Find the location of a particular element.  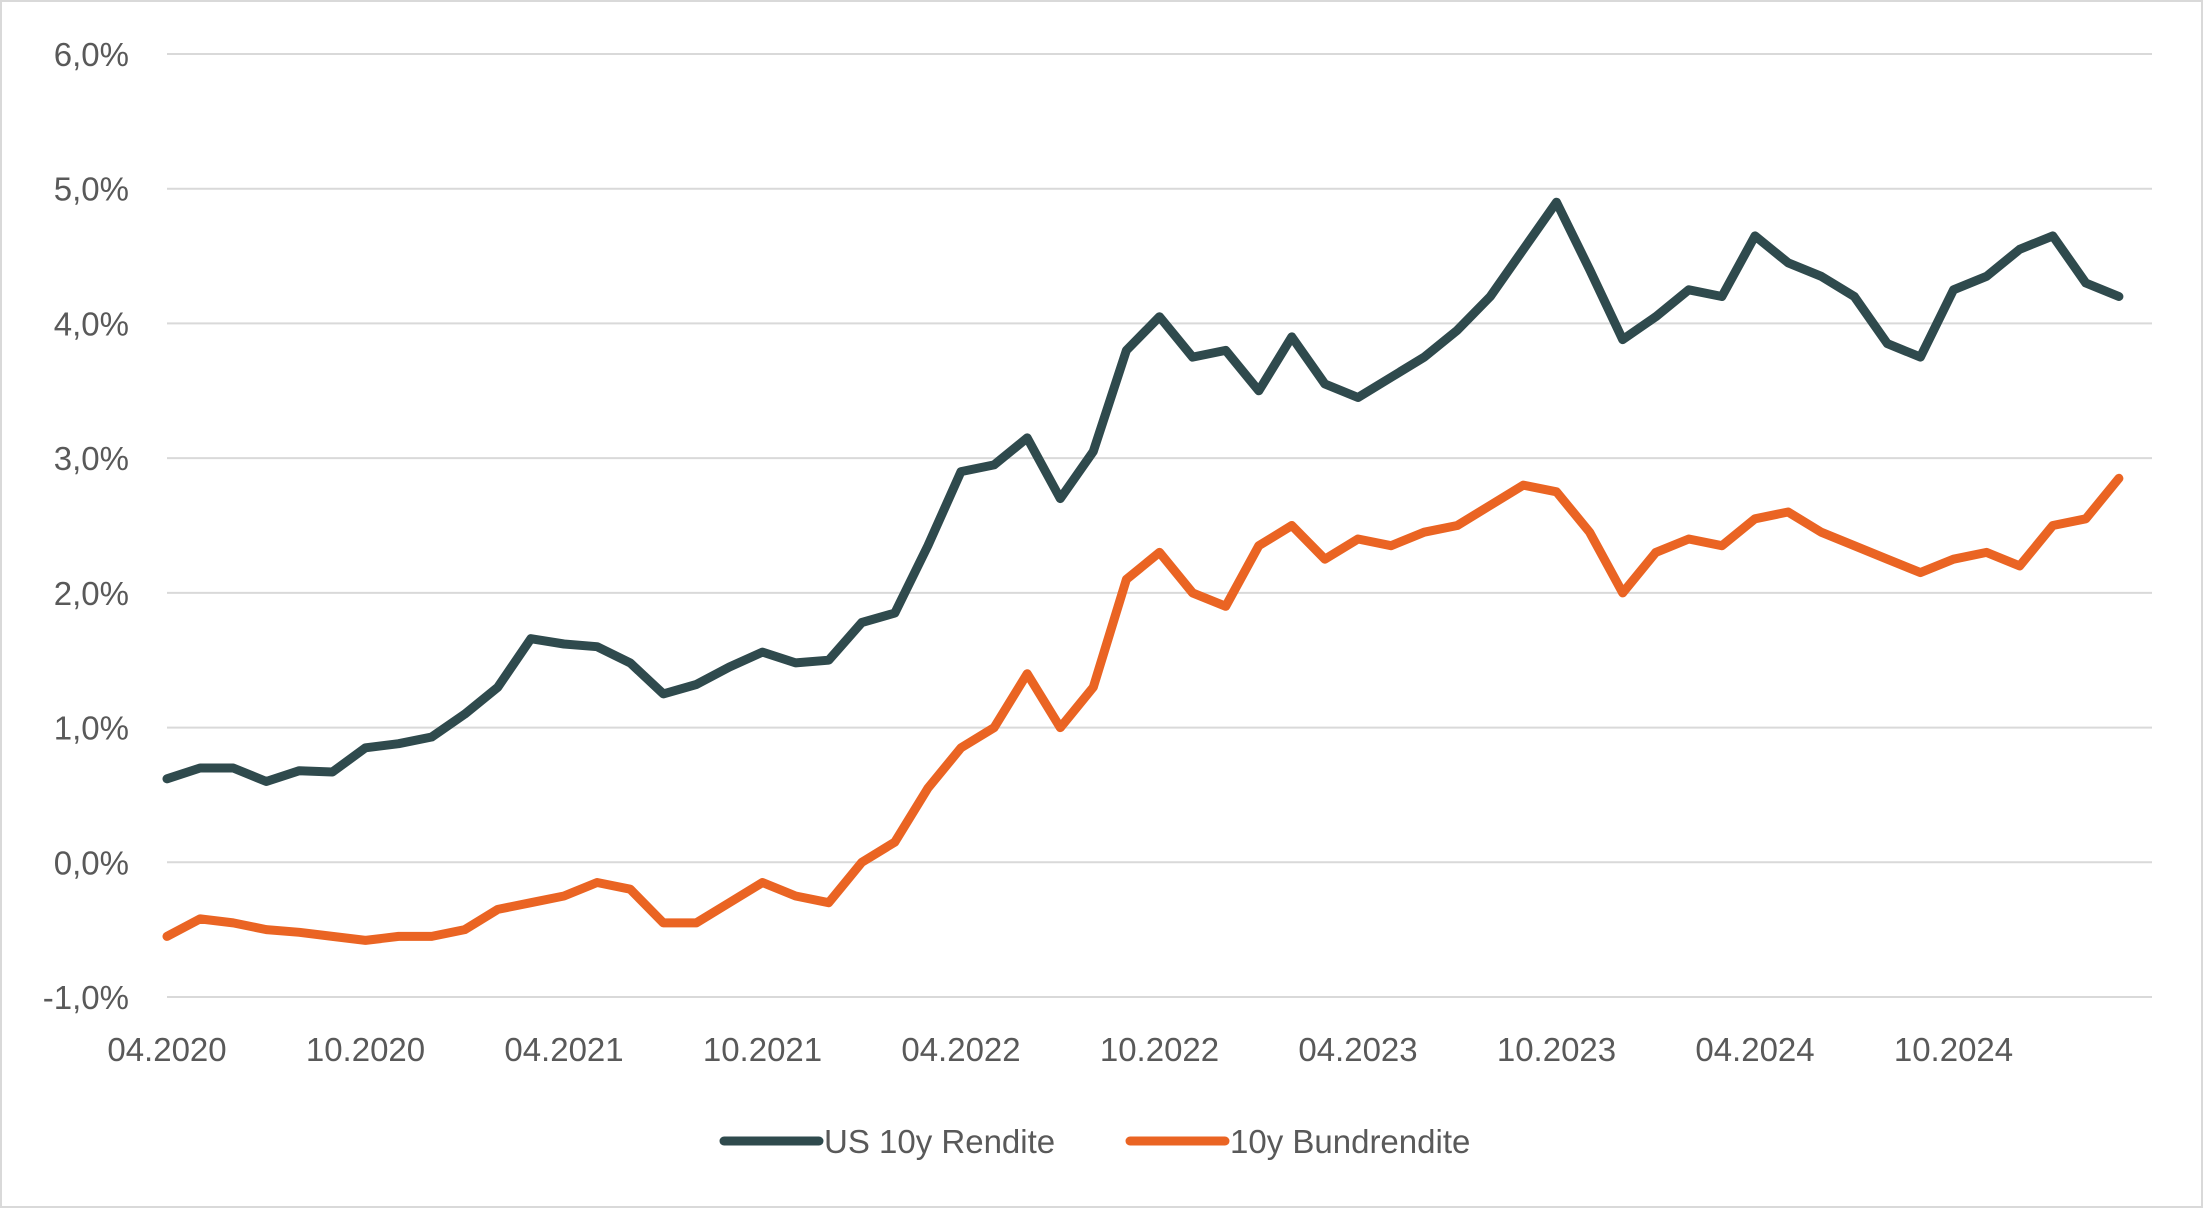

x-tick-label: 10.2022 is located at coordinates (1159, 1049).